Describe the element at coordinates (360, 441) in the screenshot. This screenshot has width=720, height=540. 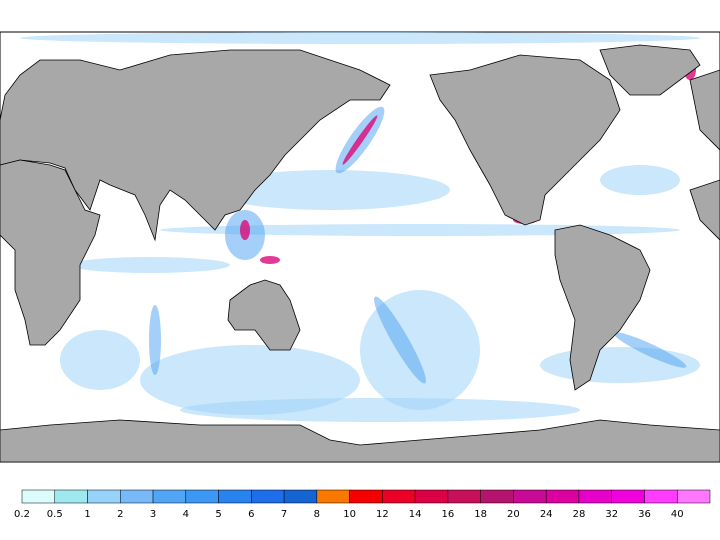
I see `antarctica` at that location.